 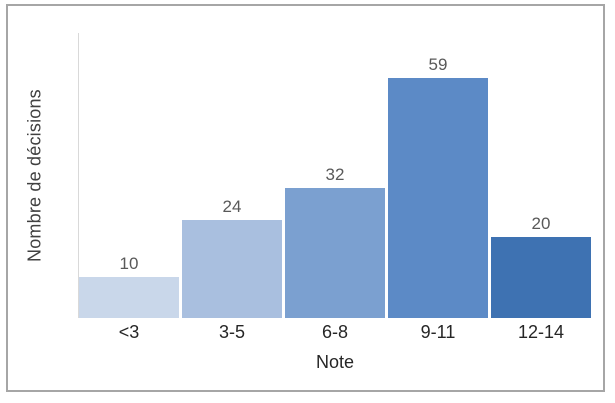 What do you see at coordinates (232, 207) in the screenshot?
I see `bar-value-label: 24` at bounding box center [232, 207].